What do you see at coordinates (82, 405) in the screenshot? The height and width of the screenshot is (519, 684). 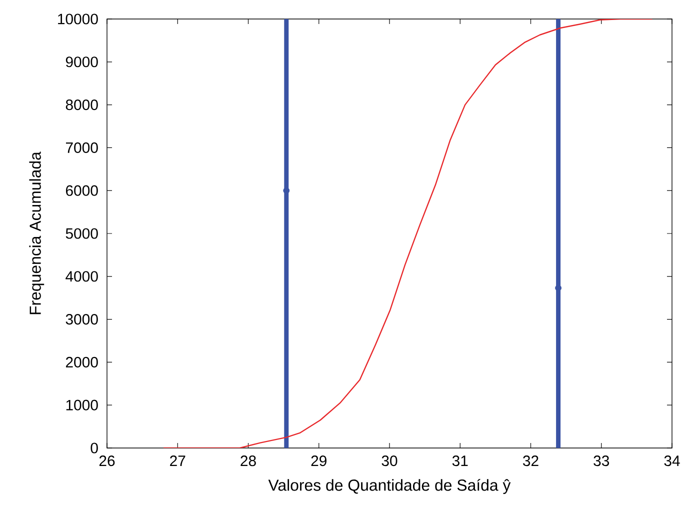 I see `y-tick-label: 1000` at bounding box center [82, 405].